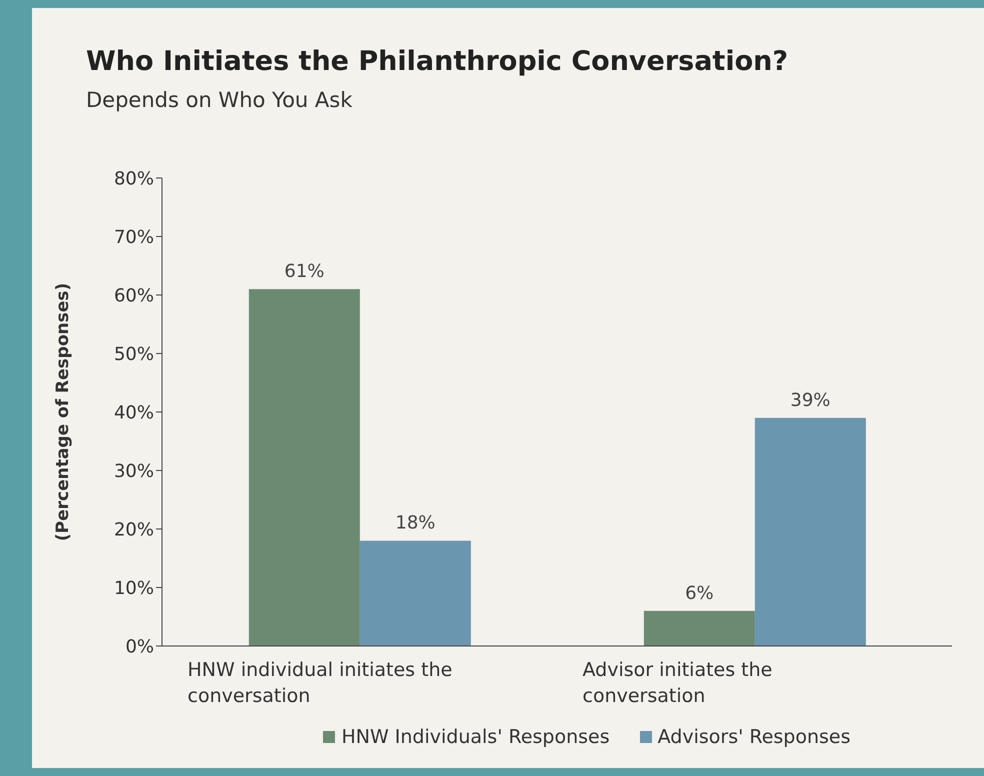 The image size is (984, 776). What do you see at coordinates (63, 412) in the screenshot?
I see `y-axis-title: (Percentage of Responses)` at bounding box center [63, 412].